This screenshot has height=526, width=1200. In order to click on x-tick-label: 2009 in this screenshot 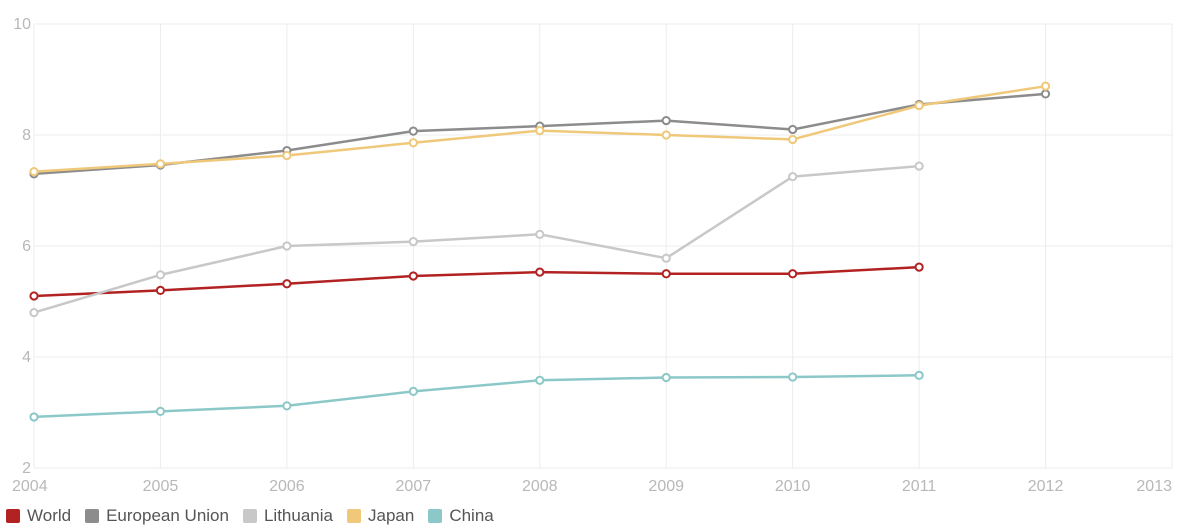, I will do `click(666, 486)`.